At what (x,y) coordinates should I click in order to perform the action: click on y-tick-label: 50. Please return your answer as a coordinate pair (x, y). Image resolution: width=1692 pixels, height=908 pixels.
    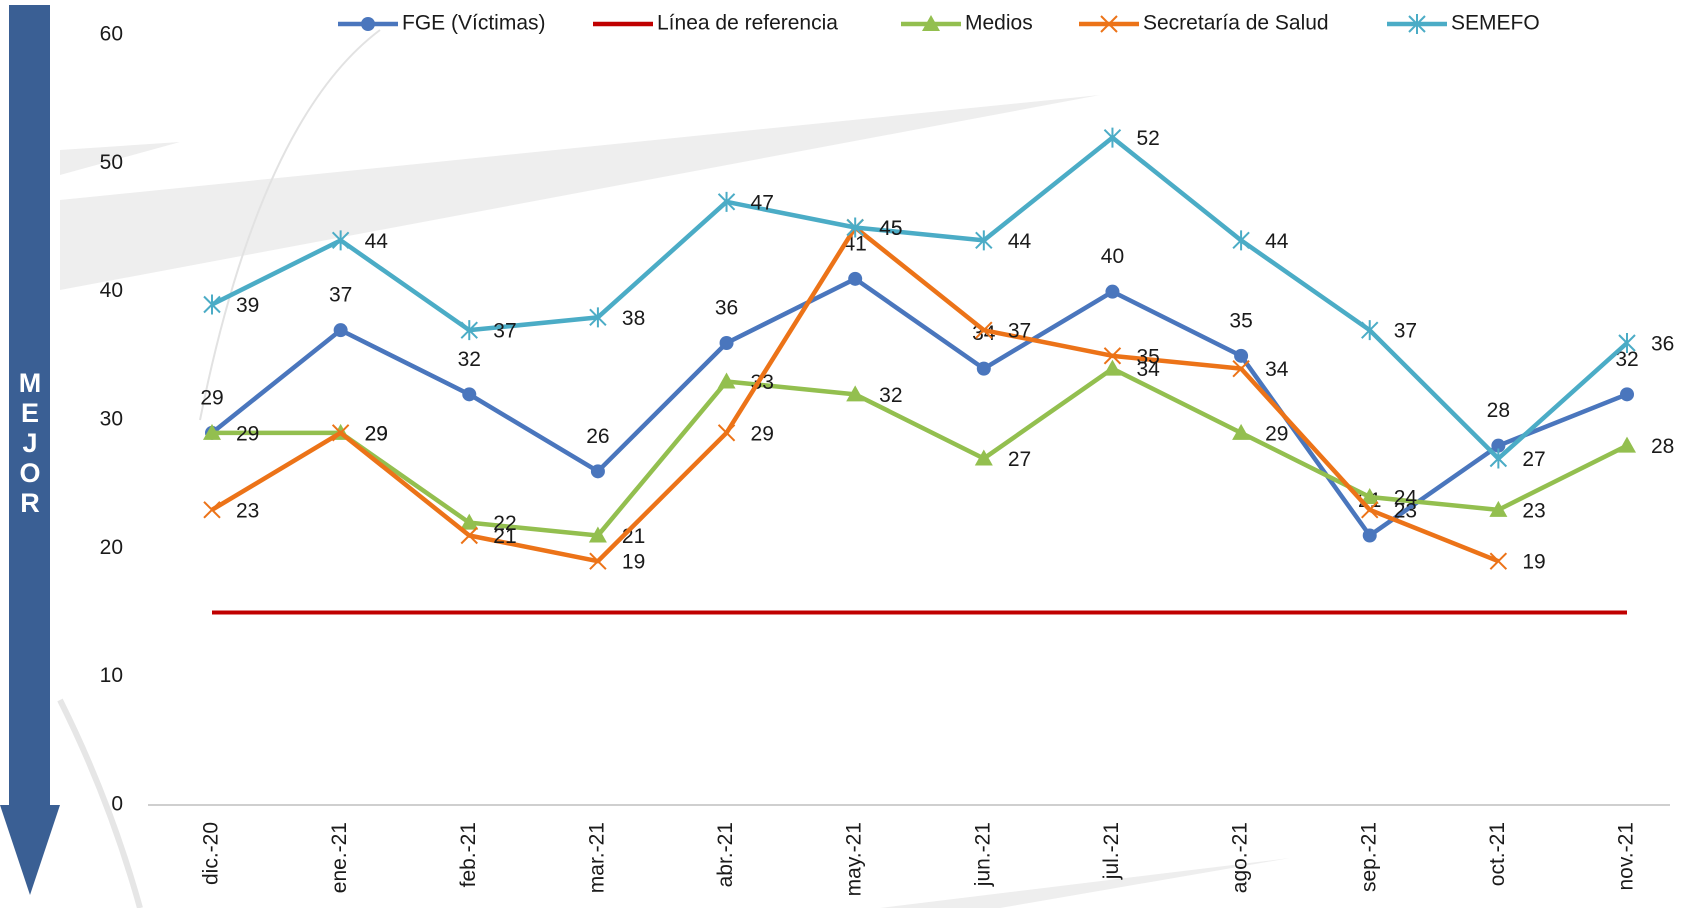
    Looking at the image, I should click on (111, 162).